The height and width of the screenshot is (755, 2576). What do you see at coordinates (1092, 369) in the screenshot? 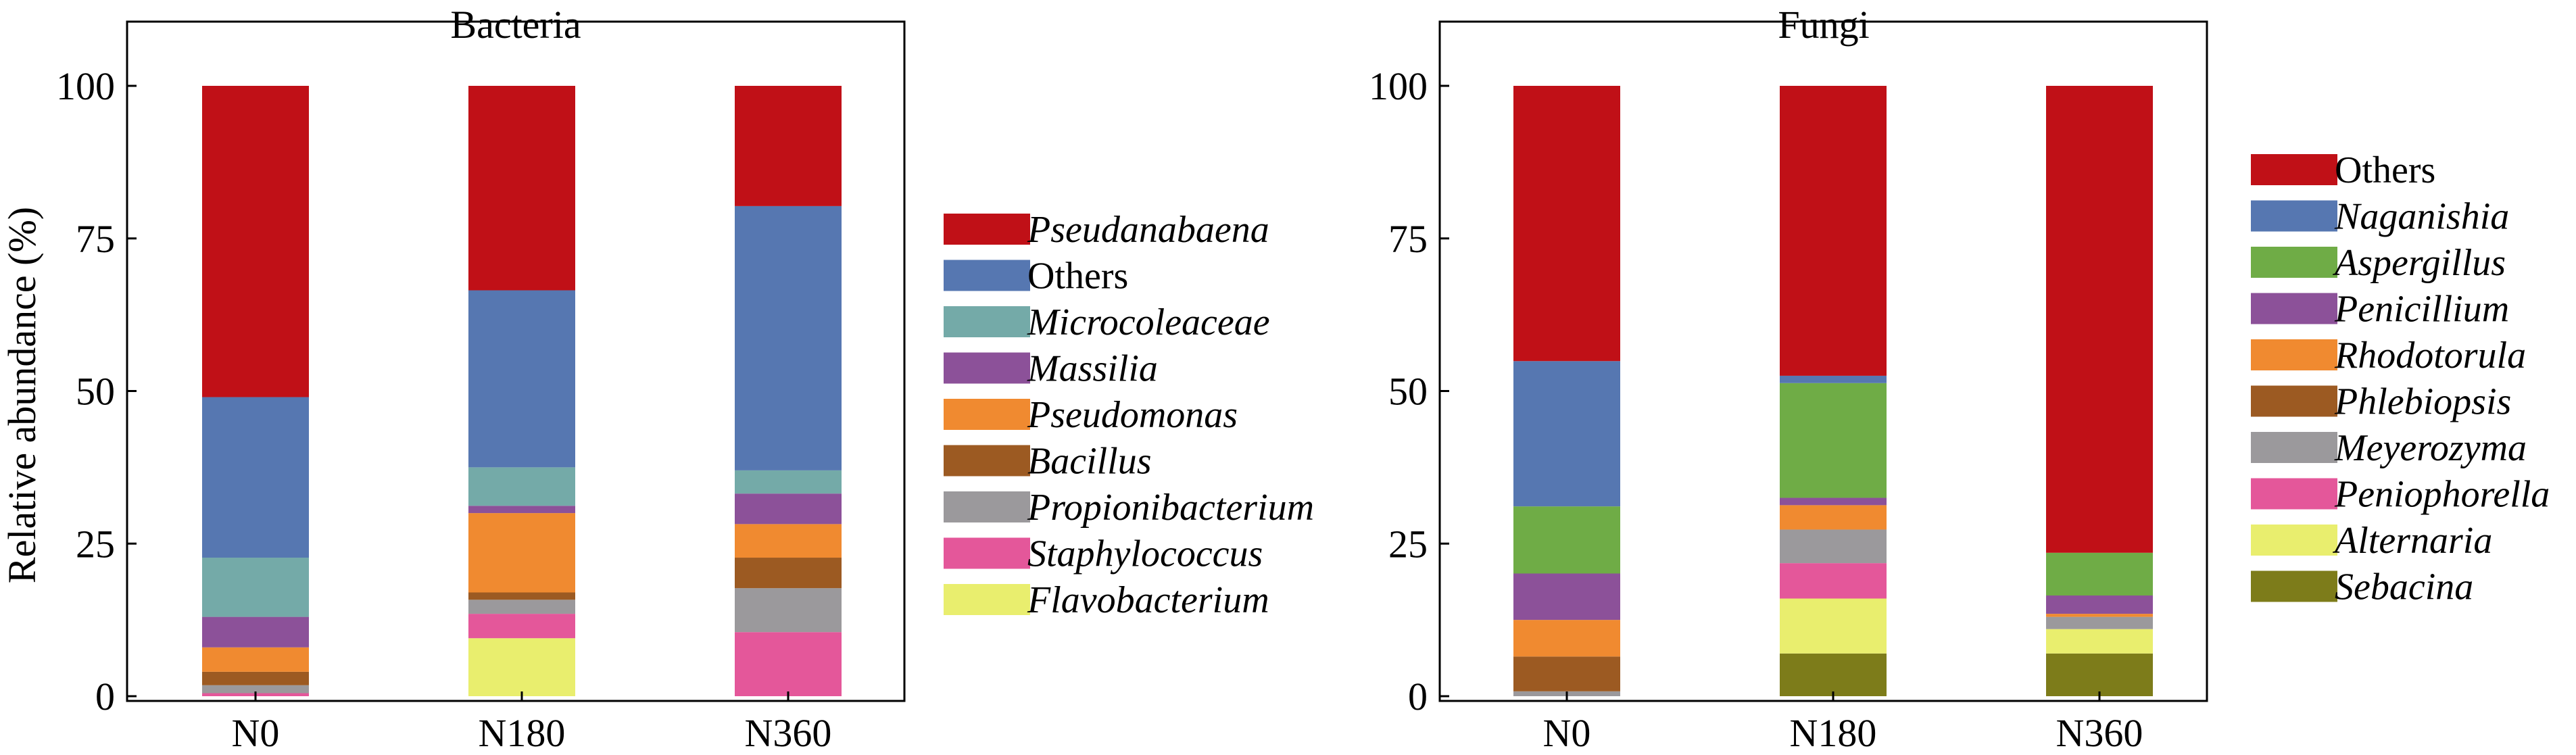
I see `bacteria-legend-label-massilia: Massilia` at bounding box center [1092, 369].